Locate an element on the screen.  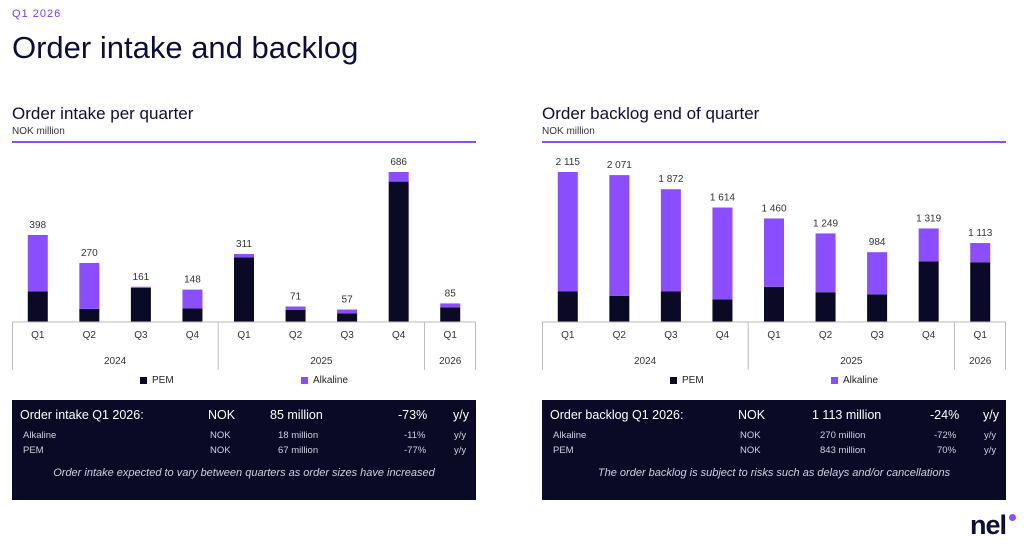
total-label: 270 is located at coordinates (89, 253).